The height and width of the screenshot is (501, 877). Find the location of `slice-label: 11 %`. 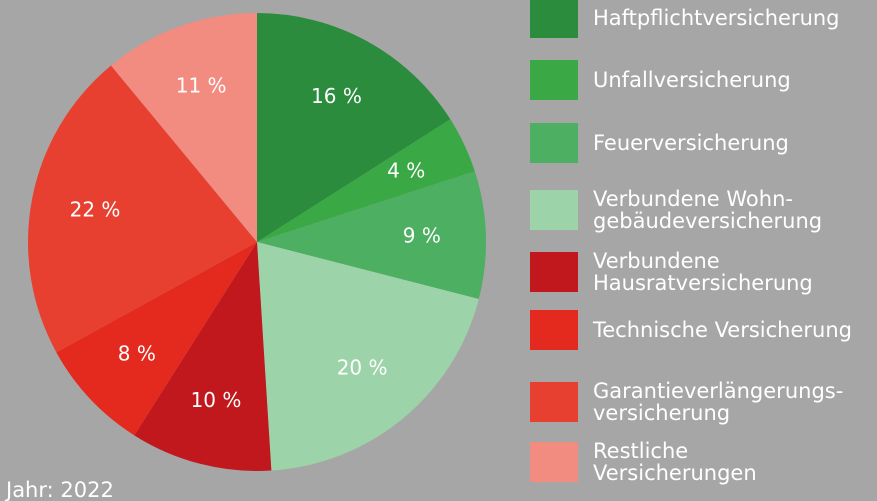

slice-label: 11 % is located at coordinates (201, 85).